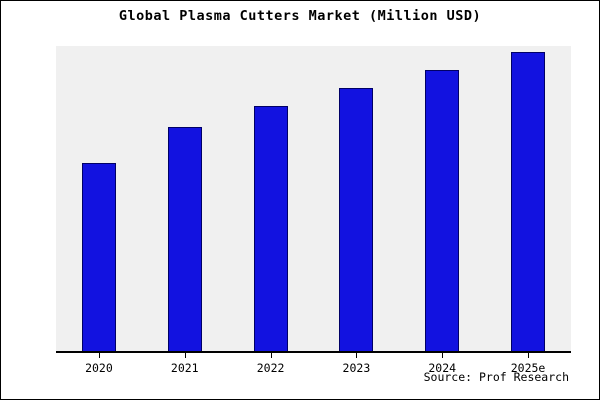 The width and height of the screenshot is (600, 400). I want to click on bar-2020, so click(98, 256).